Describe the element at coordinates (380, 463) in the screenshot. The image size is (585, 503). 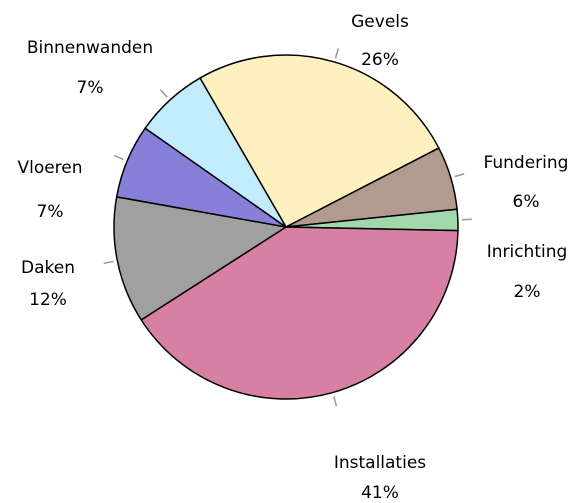
I see `slice-label: Installaties` at that location.